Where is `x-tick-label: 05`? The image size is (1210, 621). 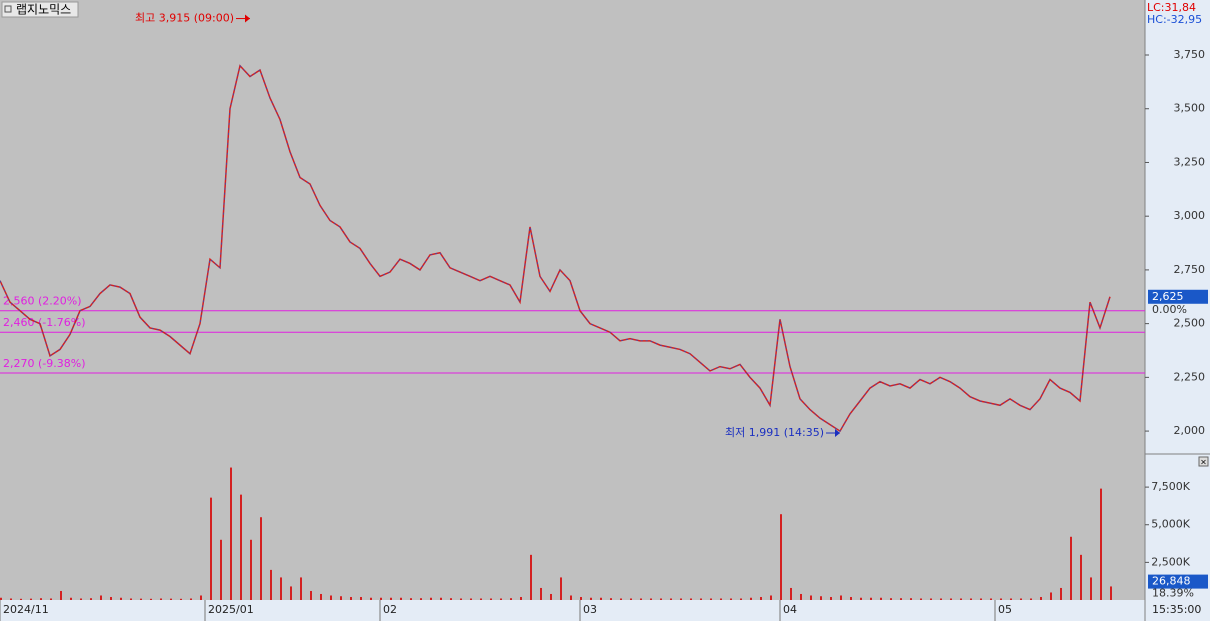
x-tick-label: 05 is located at coordinates (1005, 609).